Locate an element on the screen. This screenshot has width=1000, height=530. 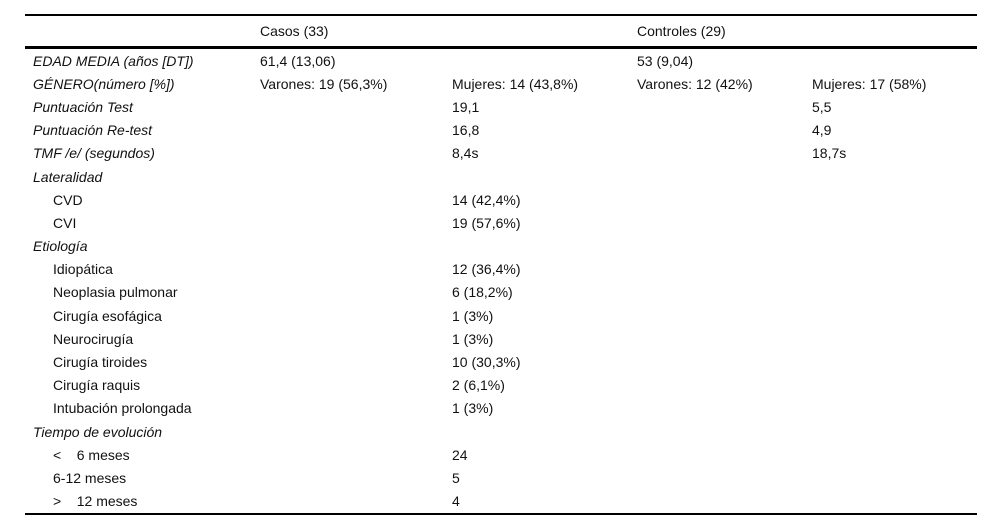
casos-value-2: 8,4s is located at coordinates (465, 153).